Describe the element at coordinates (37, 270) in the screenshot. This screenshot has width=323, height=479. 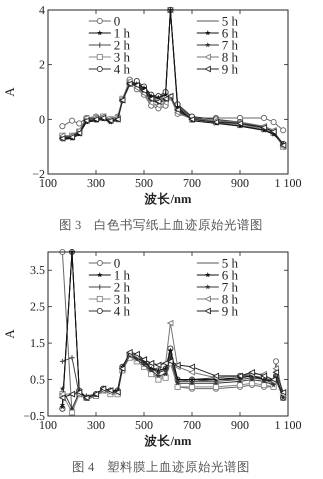
I see `y-tick-label: 3.5` at that location.